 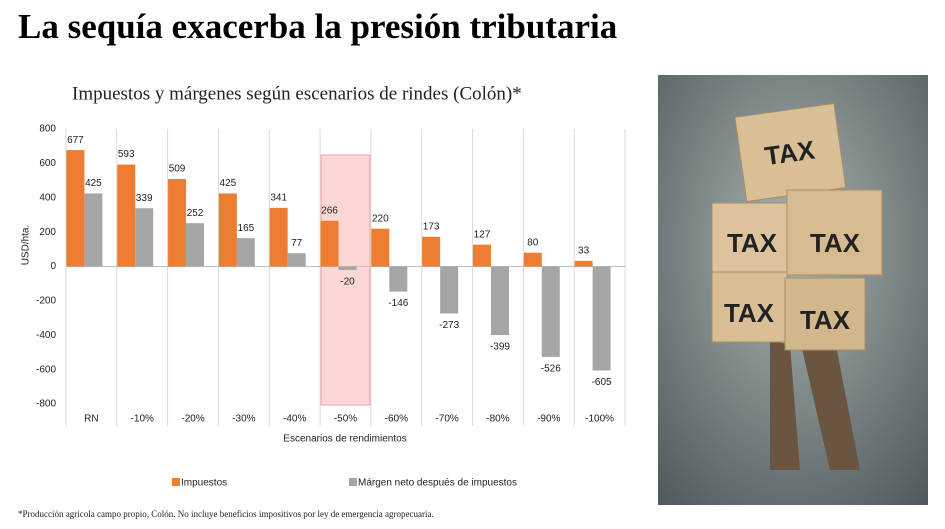 What do you see at coordinates (177, 169) in the screenshot?
I see `data-label: 509` at bounding box center [177, 169].